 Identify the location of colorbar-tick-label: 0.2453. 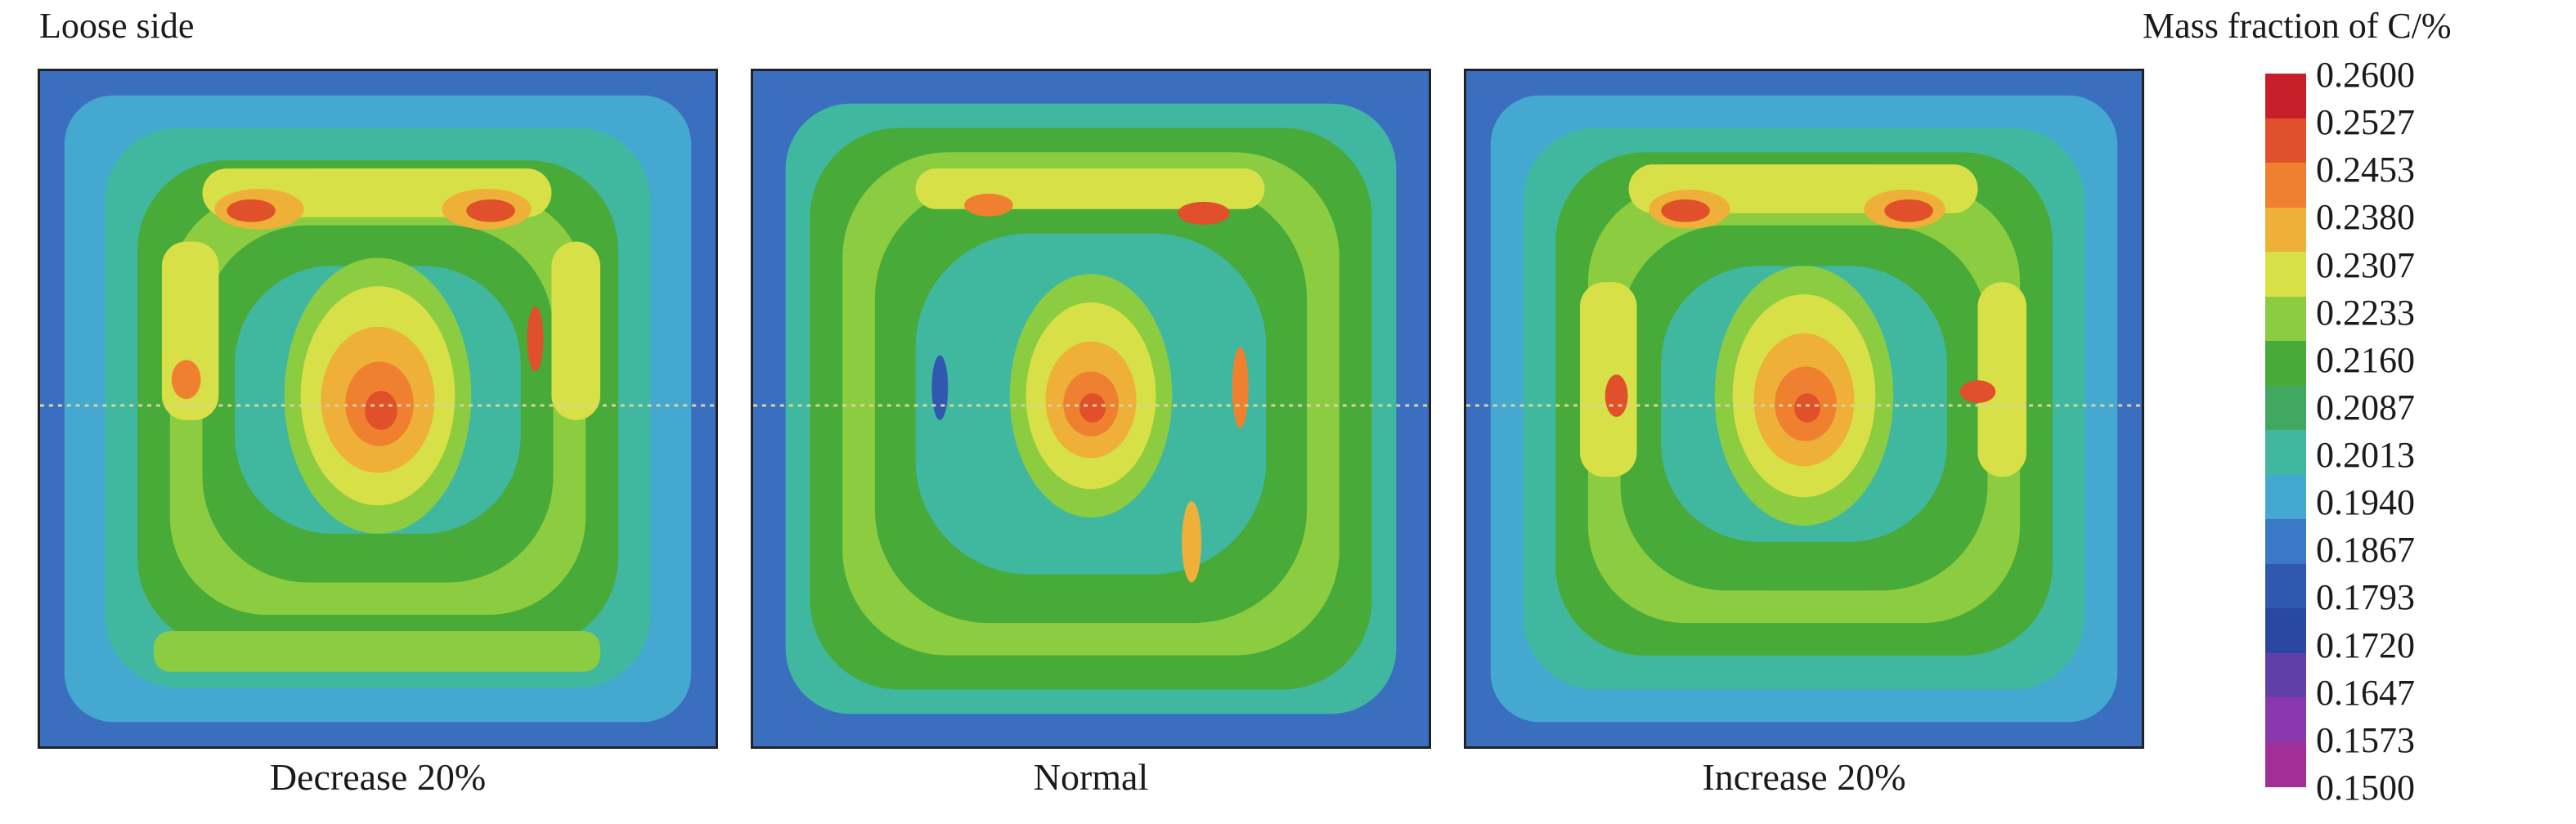
(2365, 170).